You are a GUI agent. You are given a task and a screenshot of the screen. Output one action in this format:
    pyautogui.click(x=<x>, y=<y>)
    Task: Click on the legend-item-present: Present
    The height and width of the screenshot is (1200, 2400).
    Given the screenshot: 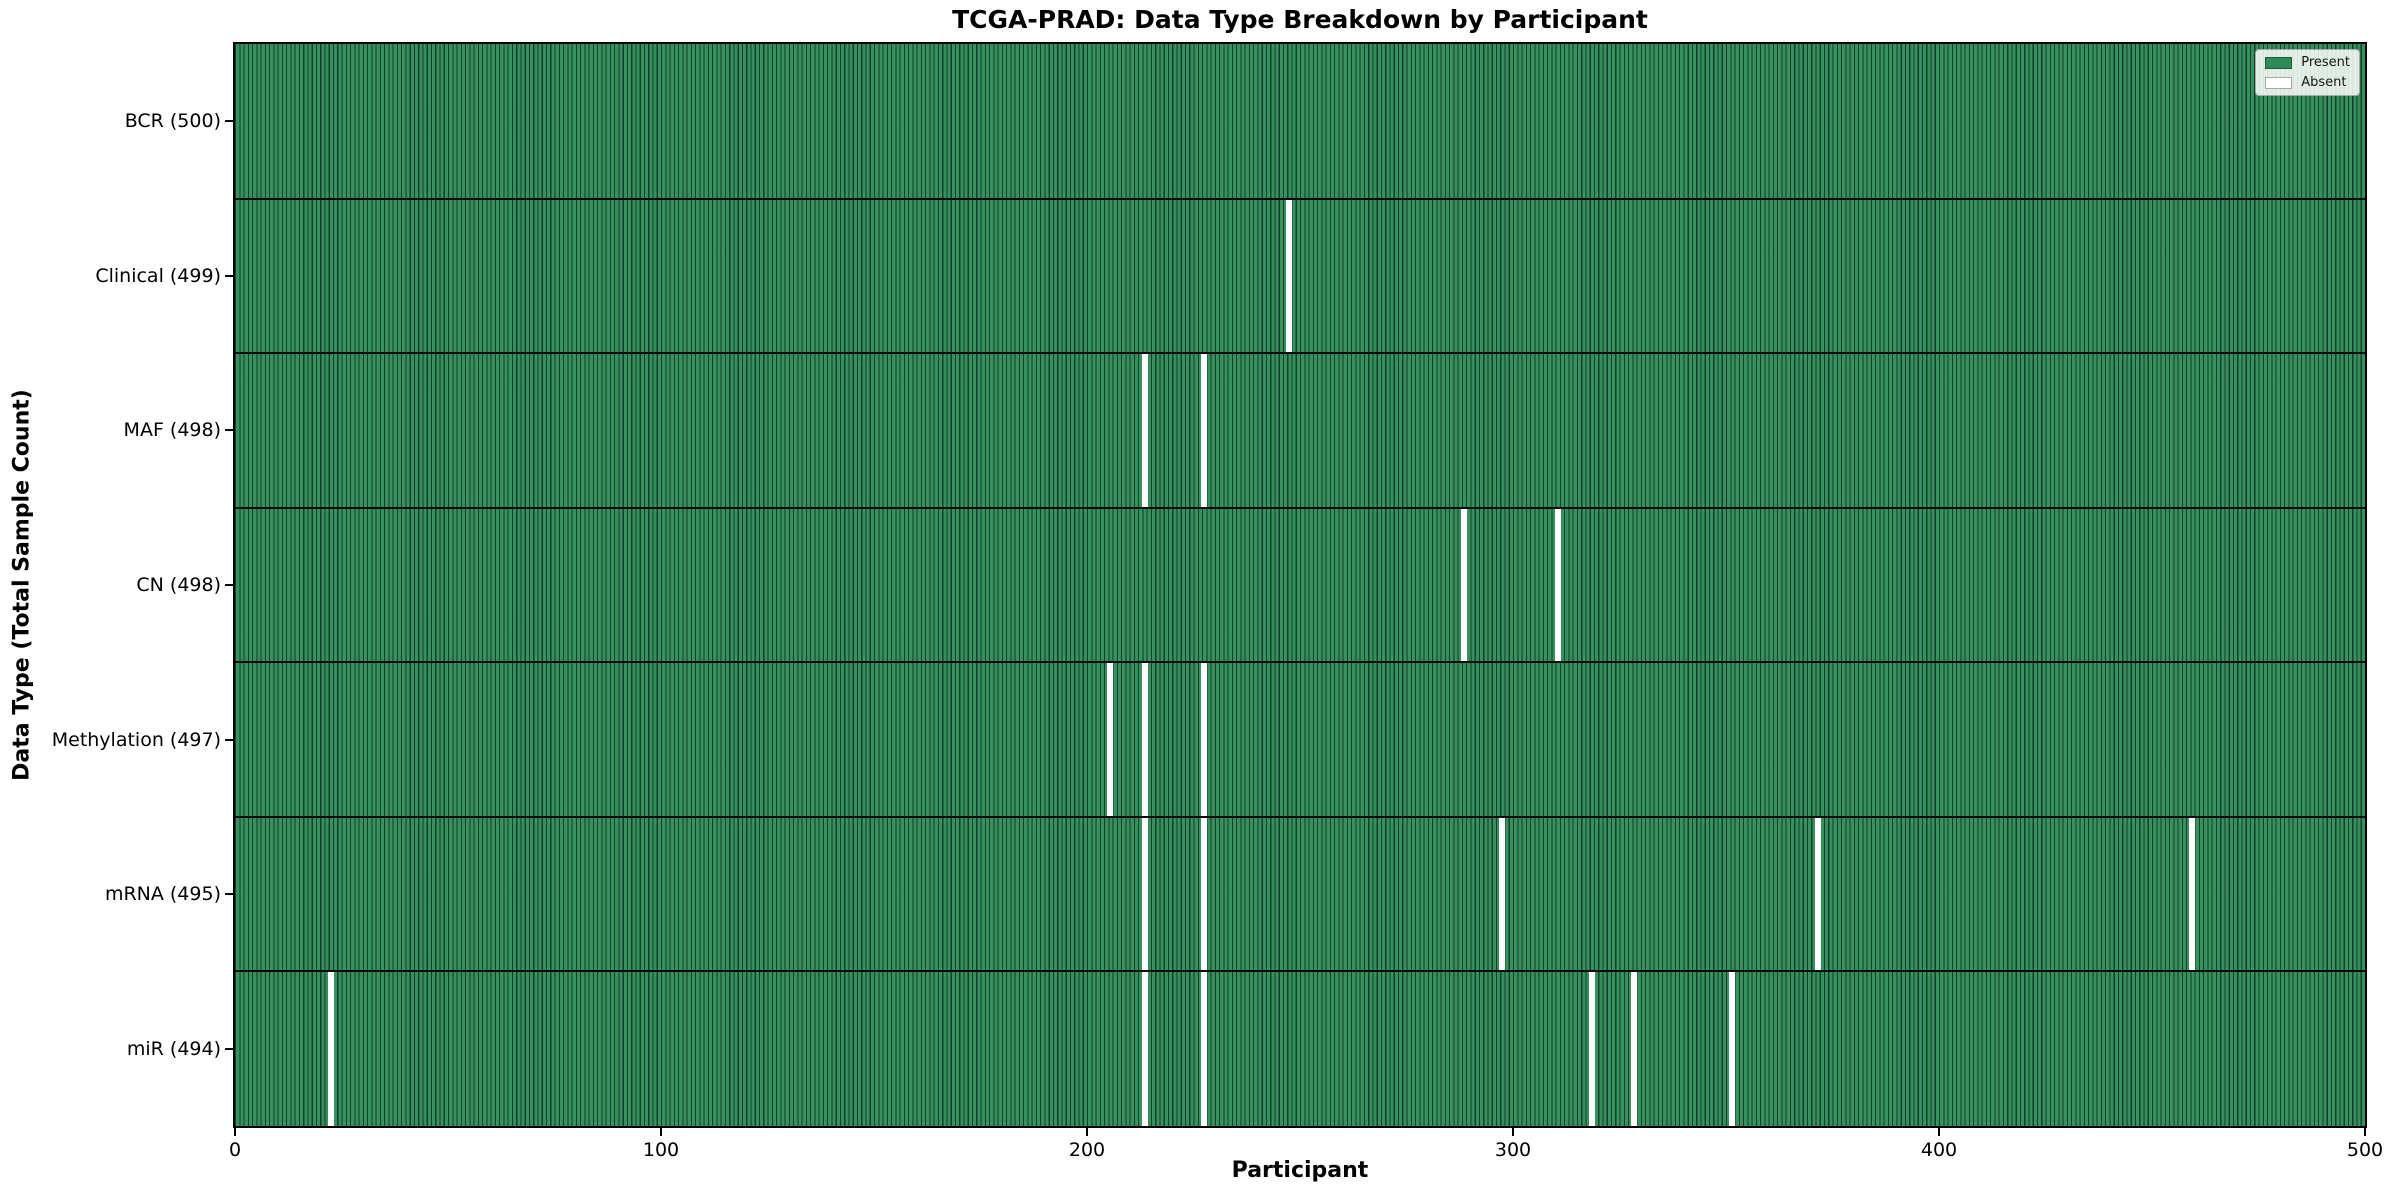 What is the action you would take?
    pyautogui.click(x=2307, y=62)
    